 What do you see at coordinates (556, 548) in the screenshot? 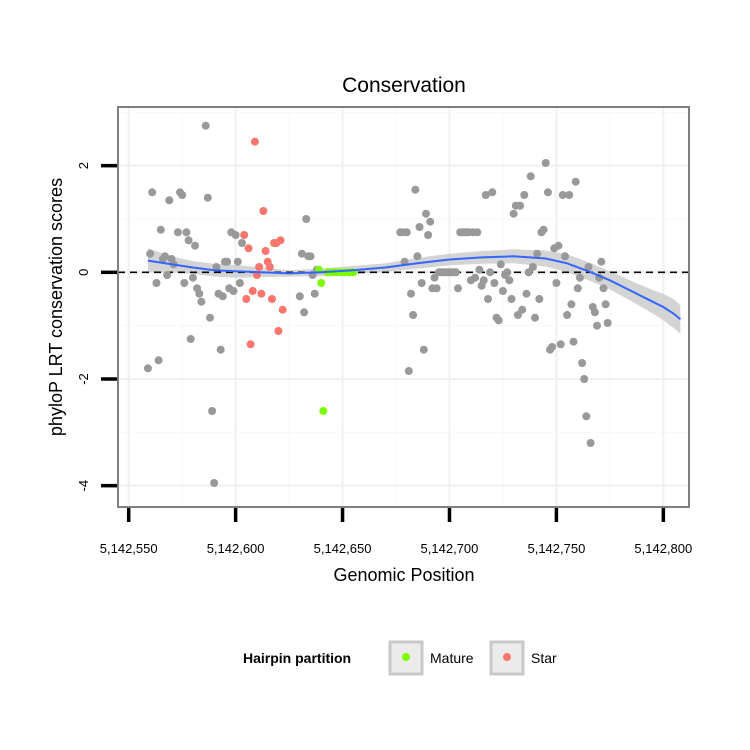
I see `x-tick-label: 5,142,750` at bounding box center [556, 548].